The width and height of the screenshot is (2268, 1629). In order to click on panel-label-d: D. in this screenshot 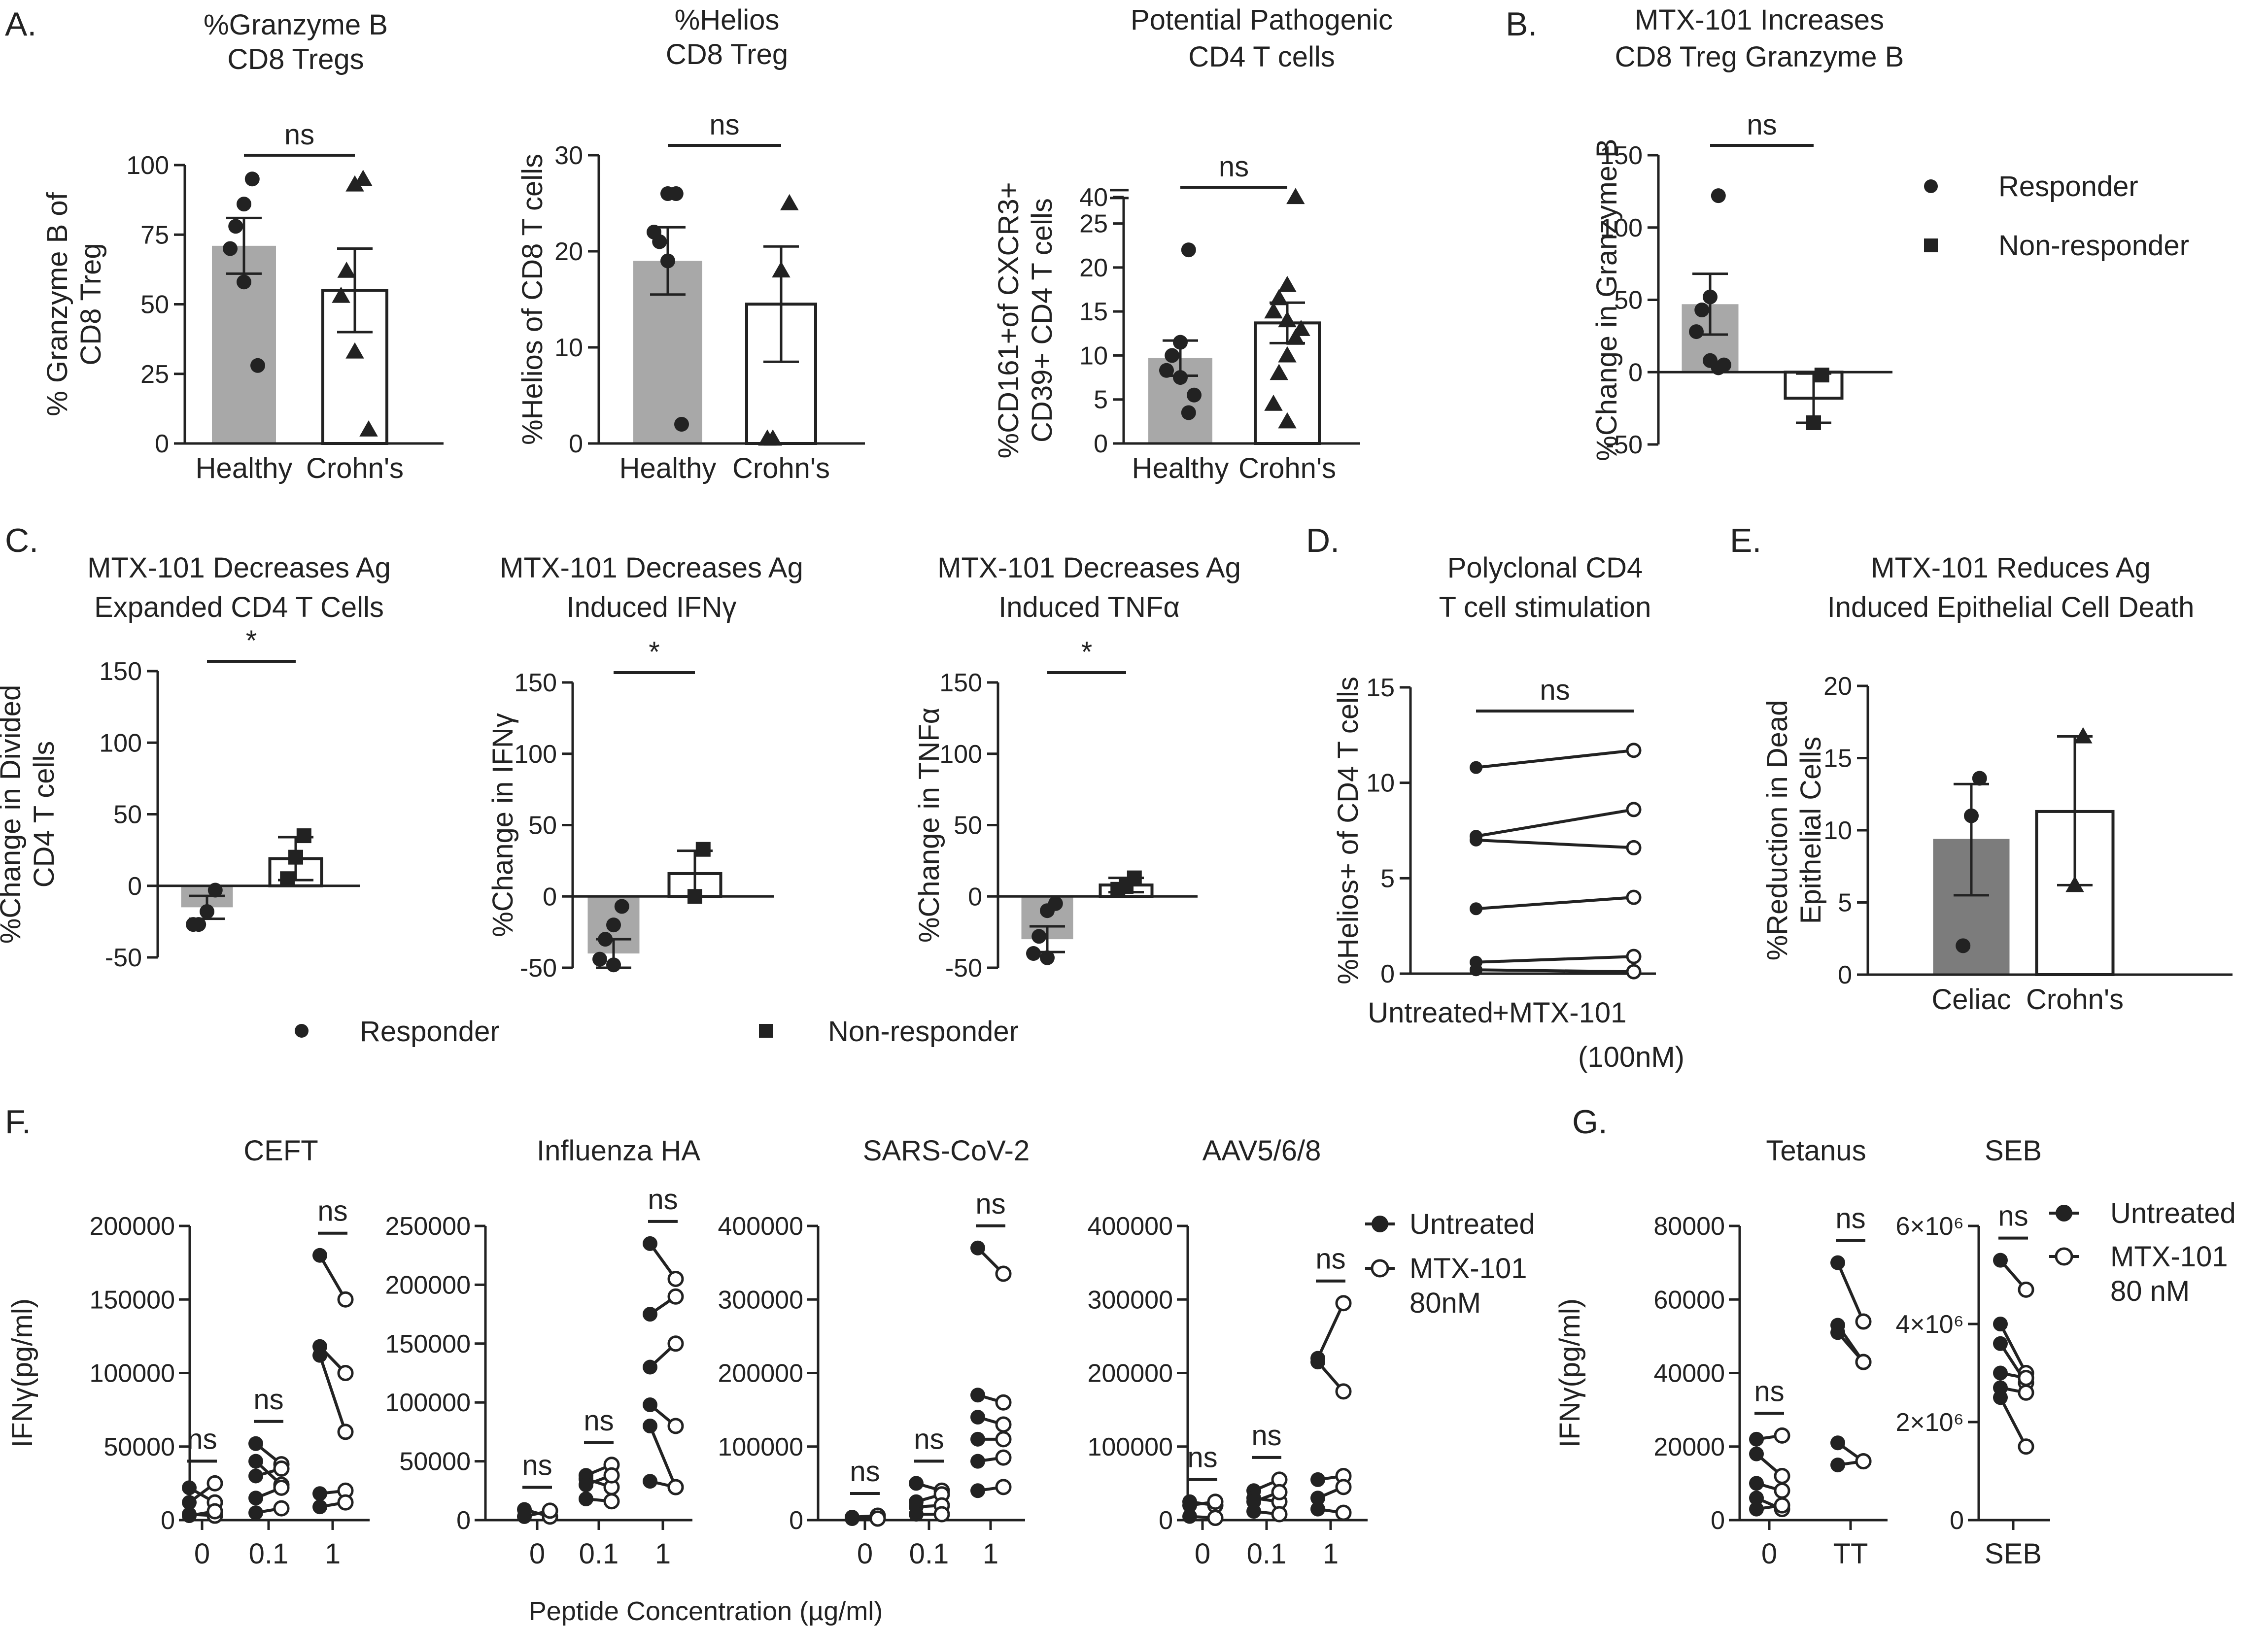, I will do `click(1323, 540)`.